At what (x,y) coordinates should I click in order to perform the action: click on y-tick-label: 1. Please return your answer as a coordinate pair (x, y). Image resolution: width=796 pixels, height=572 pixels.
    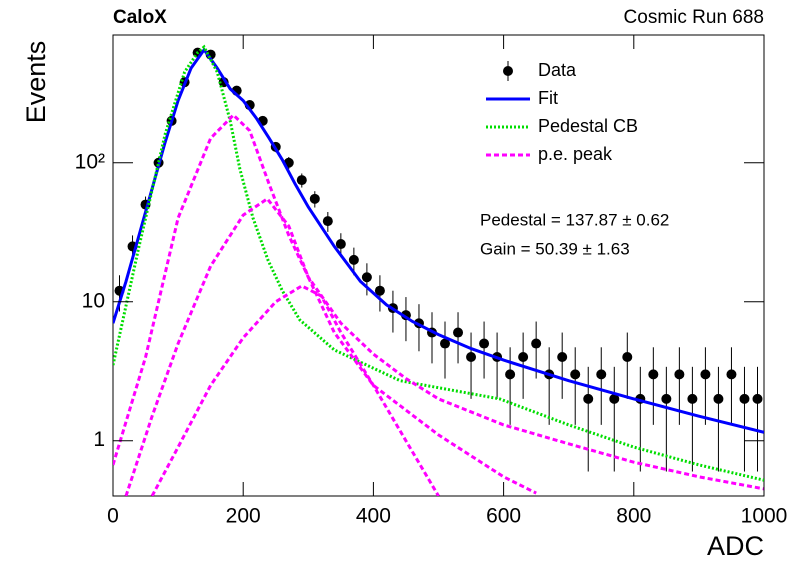
    Looking at the image, I should click on (99, 439).